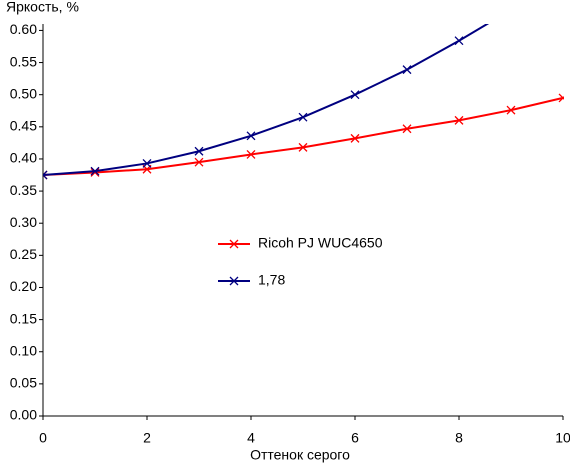  What do you see at coordinates (23, 254) in the screenshot?
I see `y-tick-label: 0.25` at bounding box center [23, 254].